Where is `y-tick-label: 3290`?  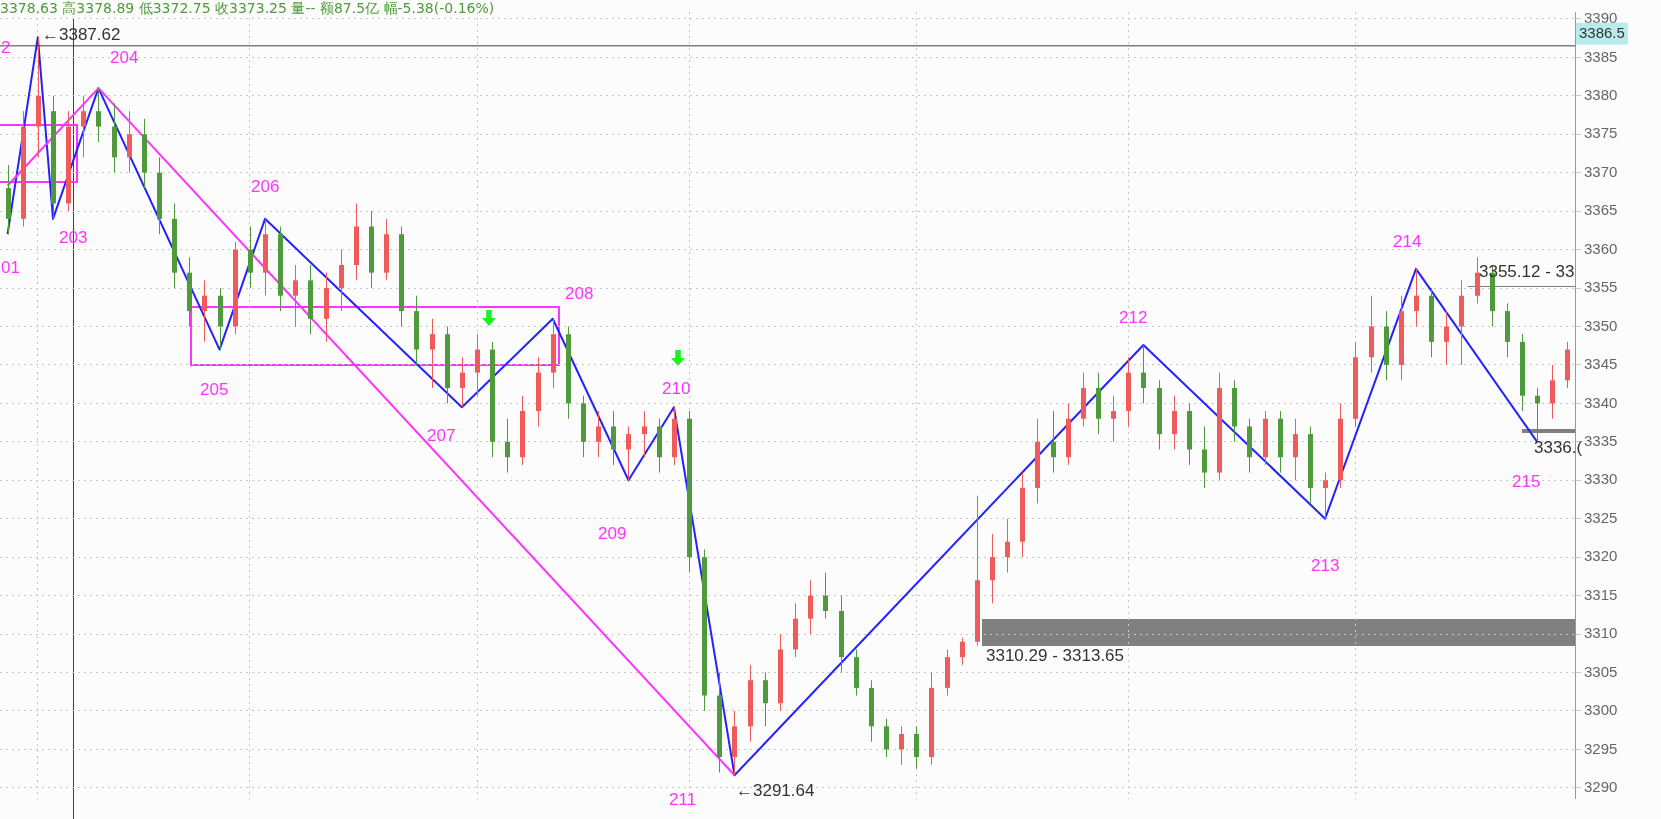
y-tick-label: 3290 is located at coordinates (1601, 786).